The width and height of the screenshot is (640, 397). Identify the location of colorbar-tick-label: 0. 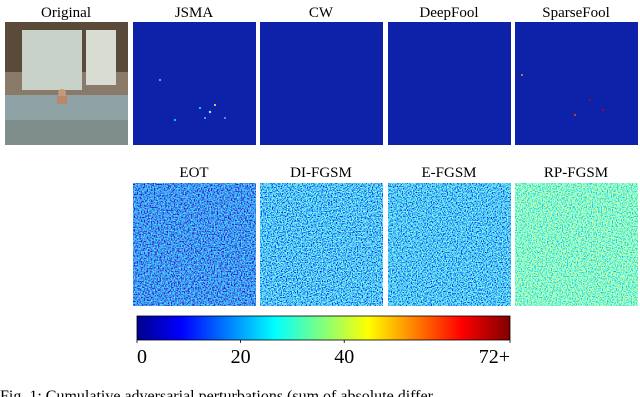
(142, 357).